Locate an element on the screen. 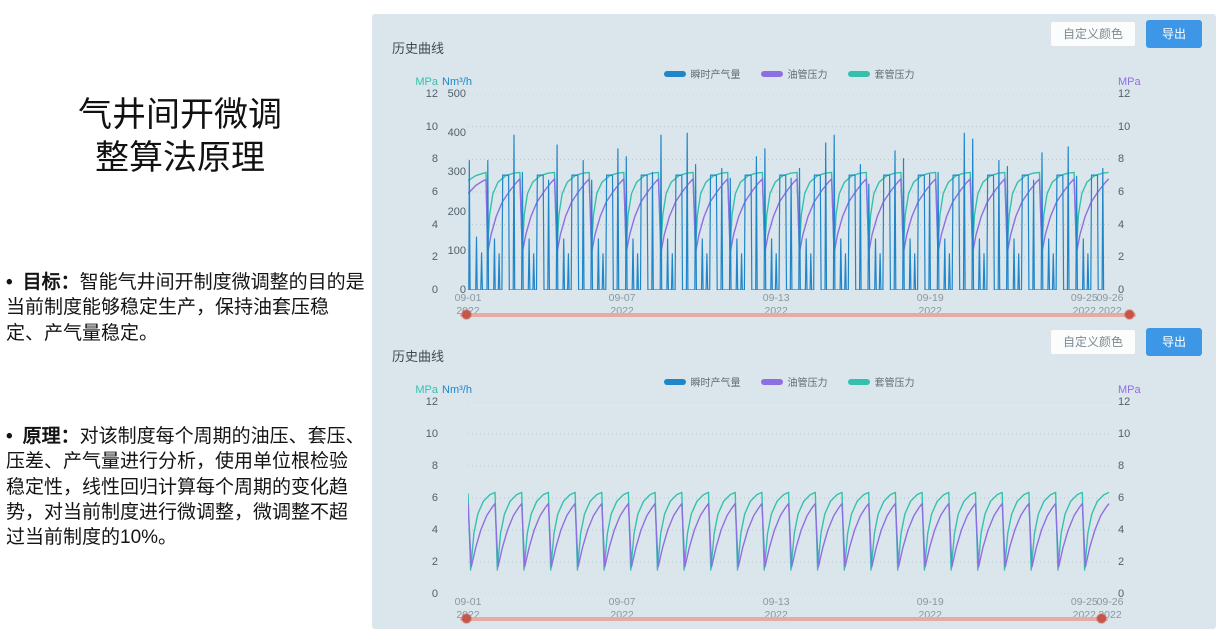 The width and height of the screenshot is (1216, 629). bullet-principle-label: 原理： is located at coordinates (51, 436).